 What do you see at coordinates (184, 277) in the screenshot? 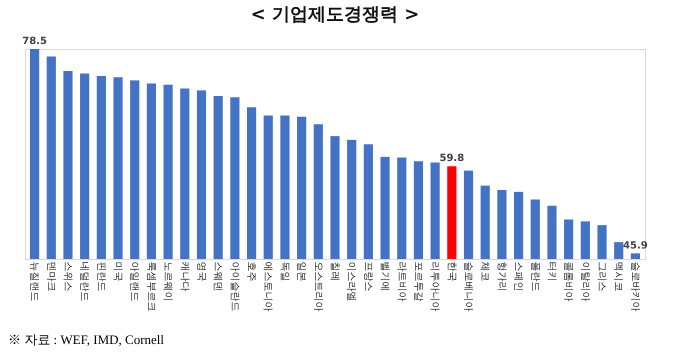
I see `x-tick-label: 캐나다` at bounding box center [184, 277].